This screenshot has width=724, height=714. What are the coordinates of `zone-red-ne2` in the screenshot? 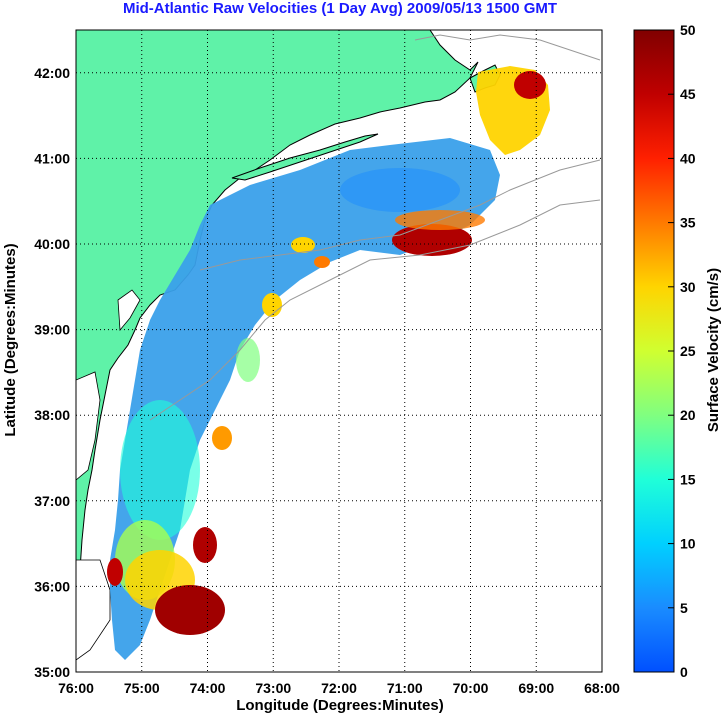 It's located at (530, 85).